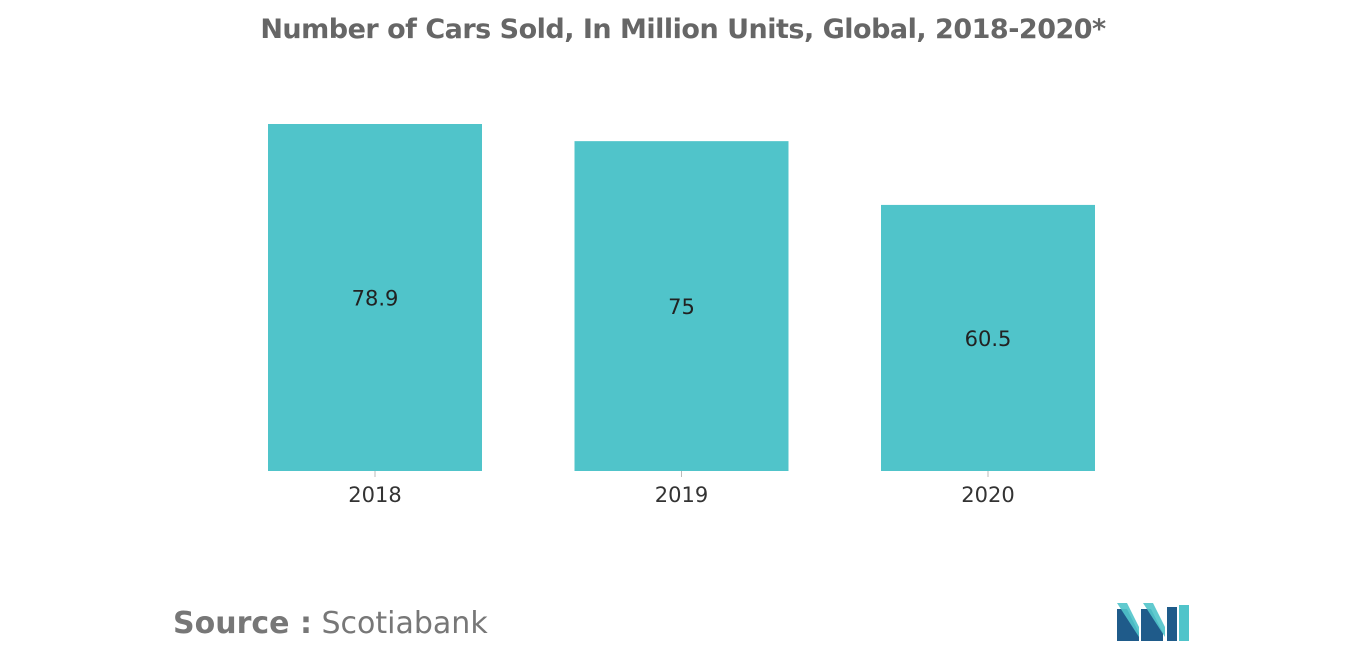  I want to click on bar-2018, so click(375, 297).